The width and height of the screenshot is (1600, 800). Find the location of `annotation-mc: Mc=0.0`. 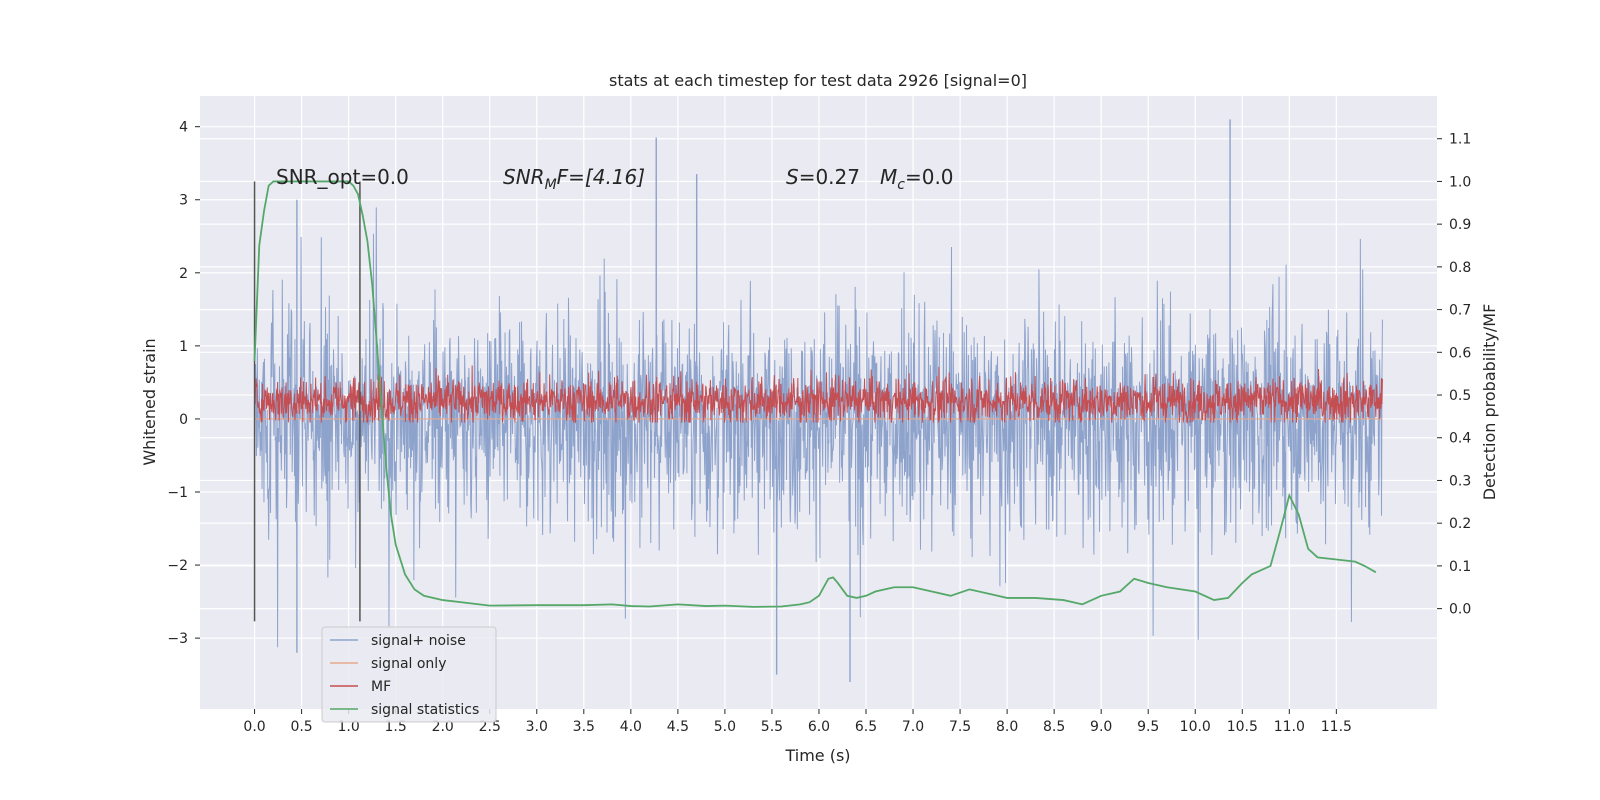

annotation-mc: Mc=0.0 is located at coordinates (917, 179).